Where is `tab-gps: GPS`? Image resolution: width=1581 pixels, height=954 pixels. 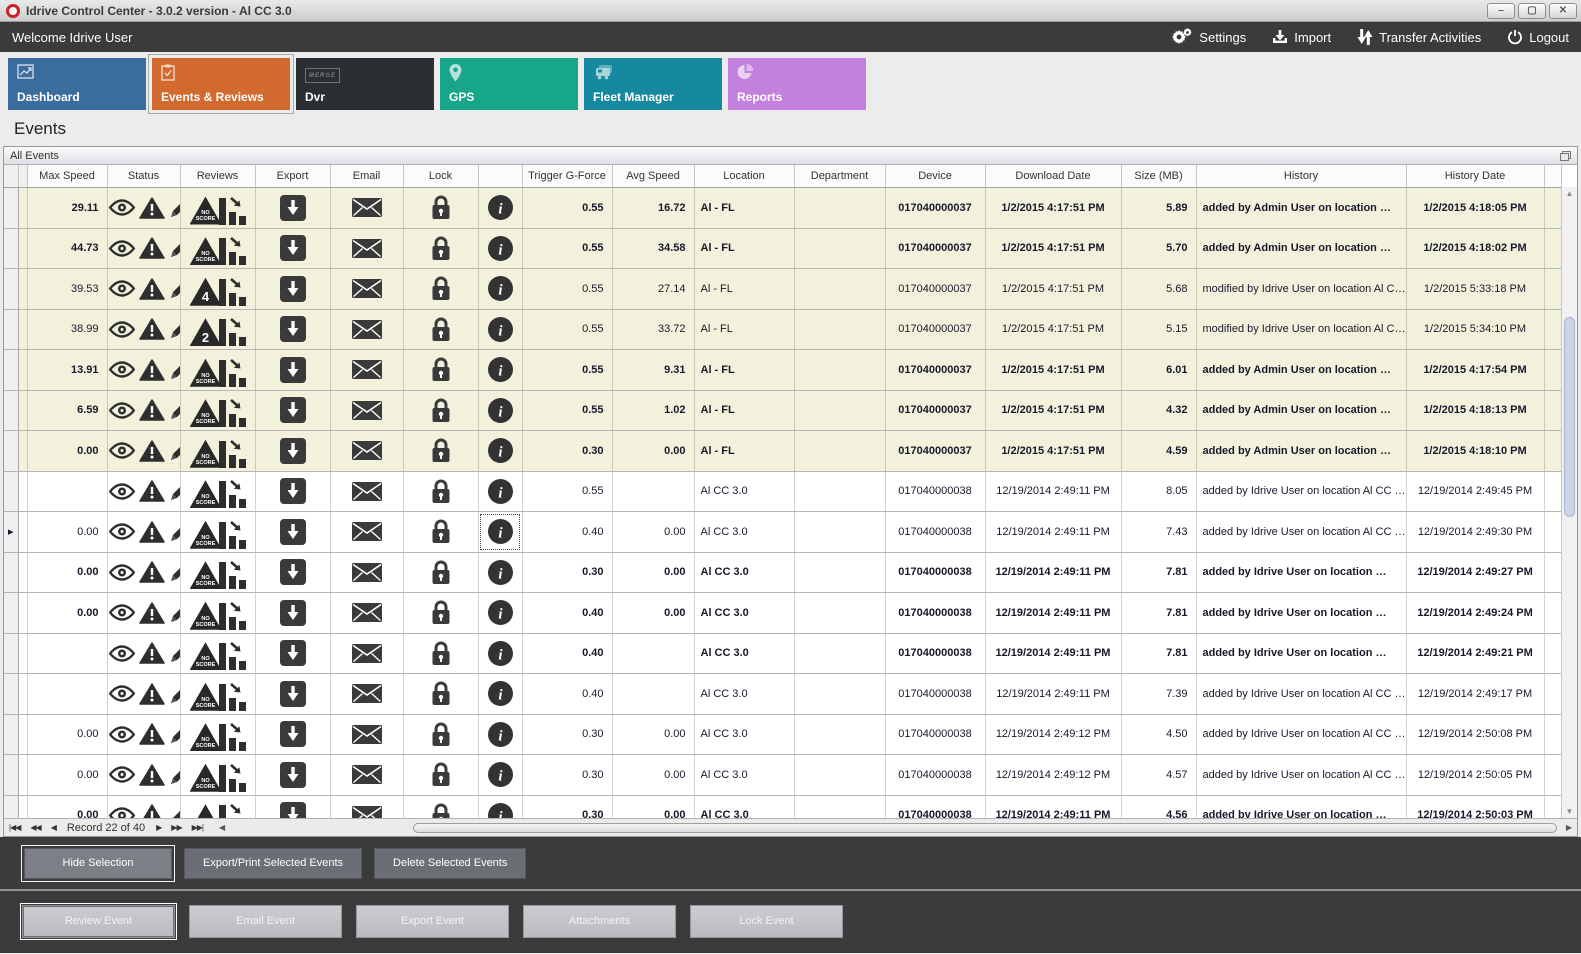 tab-gps: GPS is located at coordinates (509, 84).